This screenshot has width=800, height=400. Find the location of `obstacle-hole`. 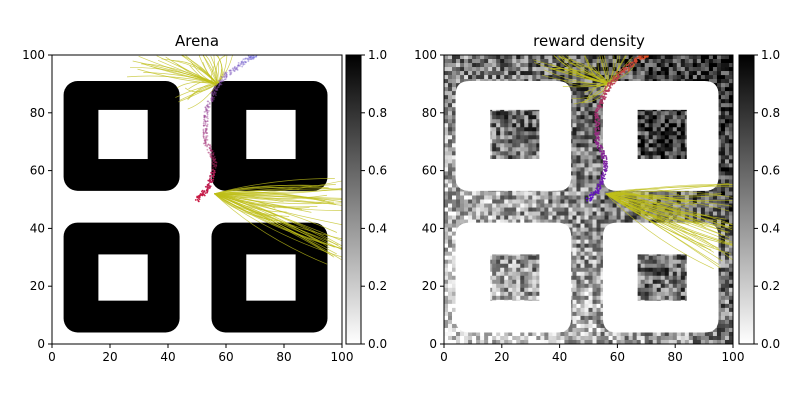

obstacle-hole is located at coordinates (271, 277).